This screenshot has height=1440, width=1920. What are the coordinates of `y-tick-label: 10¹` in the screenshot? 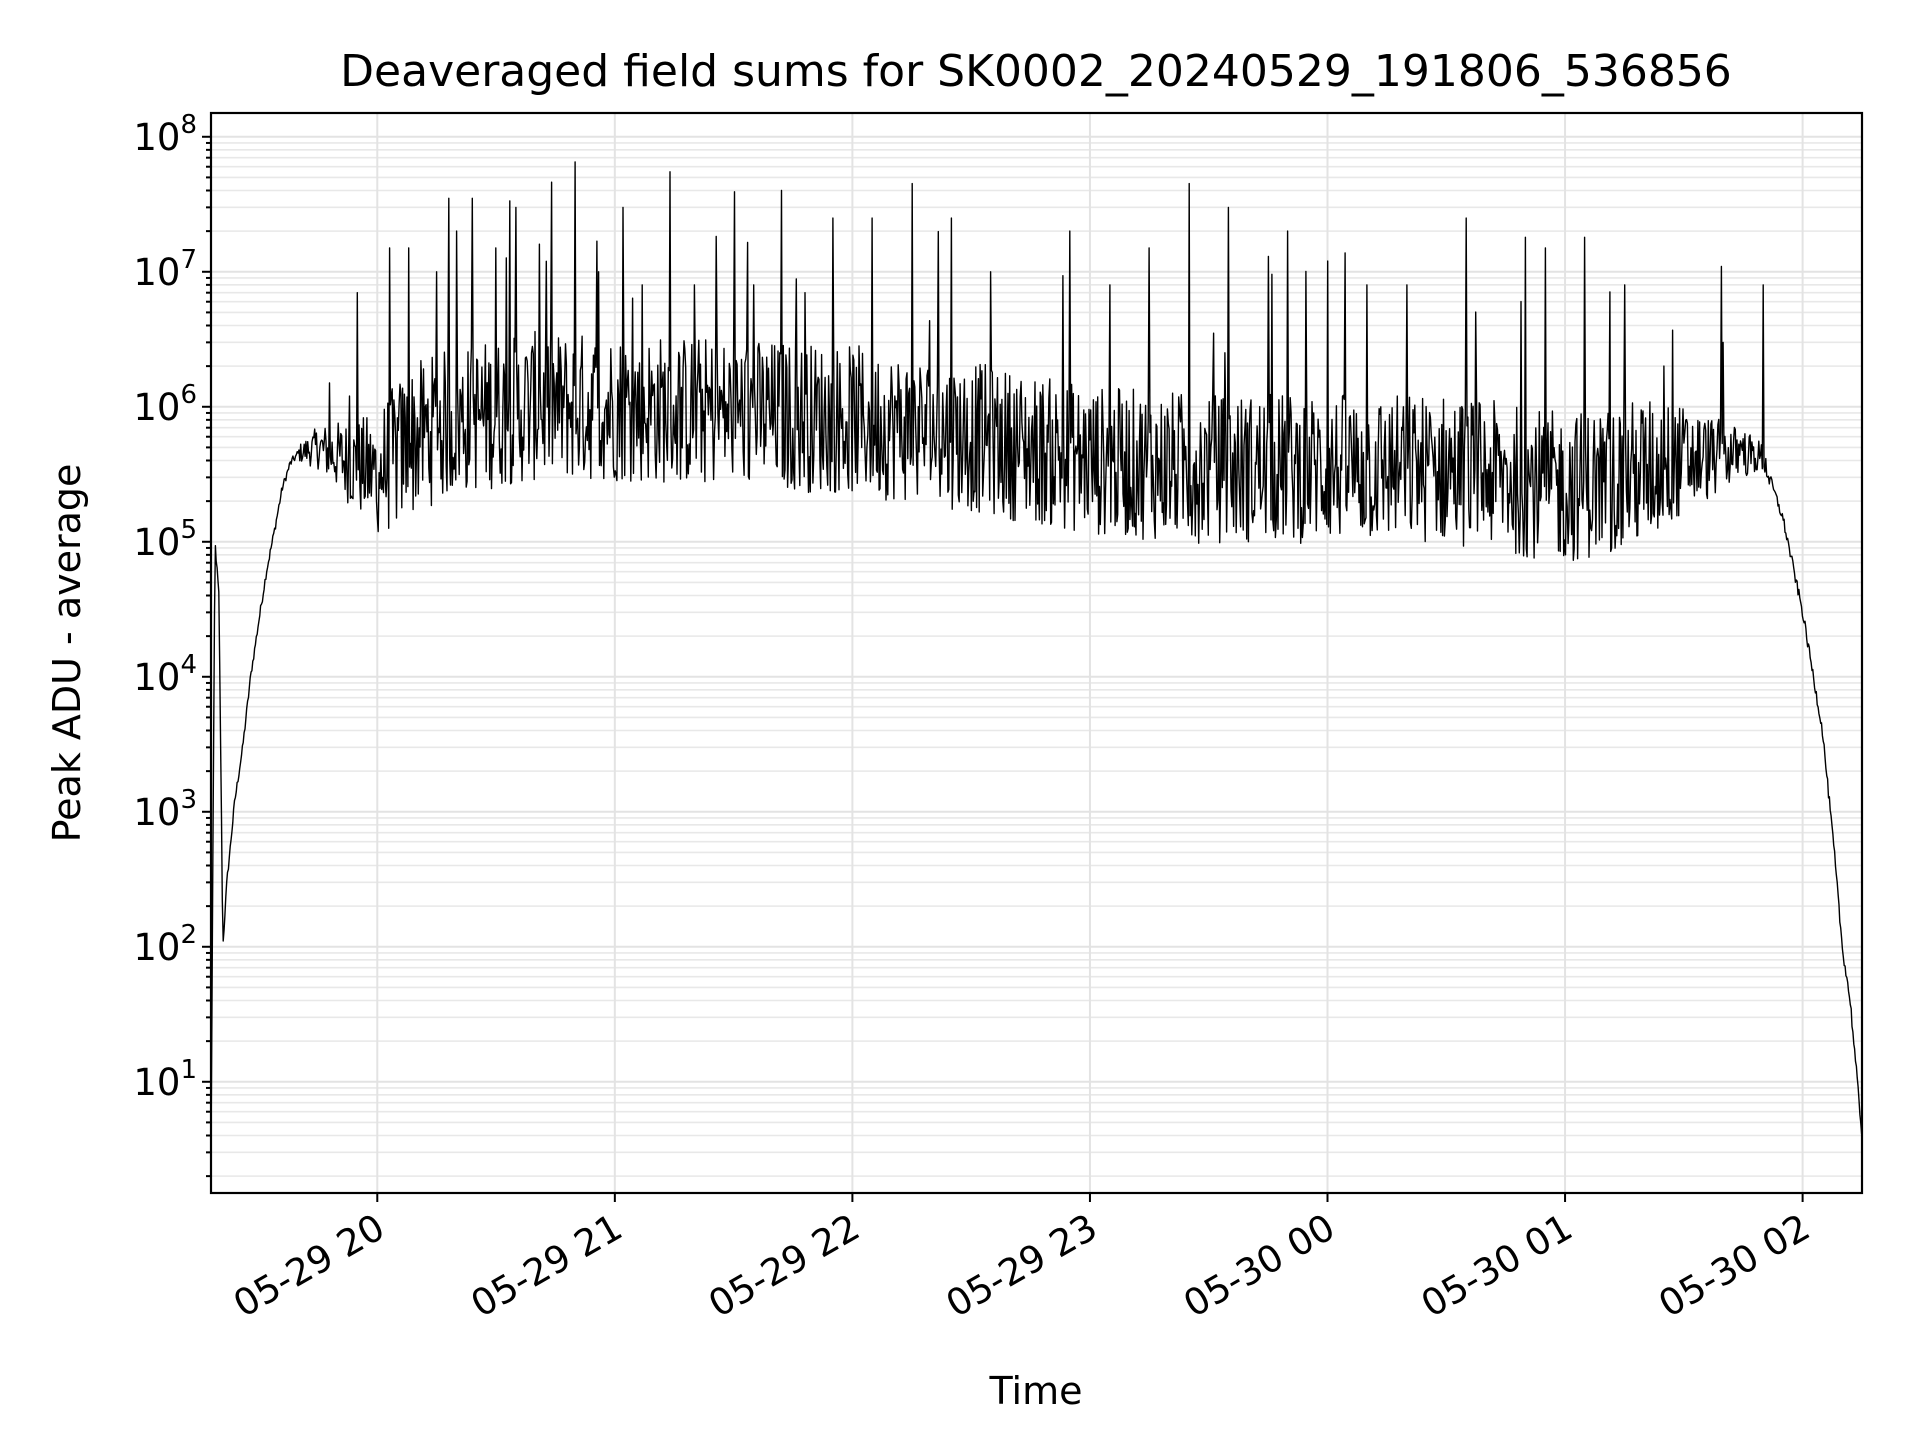 It's located at (165, 1079).